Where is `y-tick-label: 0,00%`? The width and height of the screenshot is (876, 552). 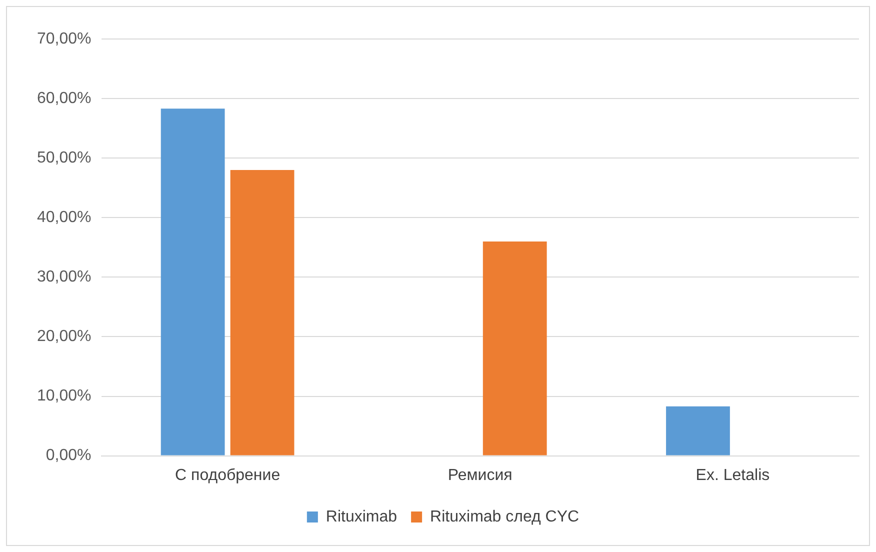
y-tick-label: 0,00% is located at coordinates (69, 455).